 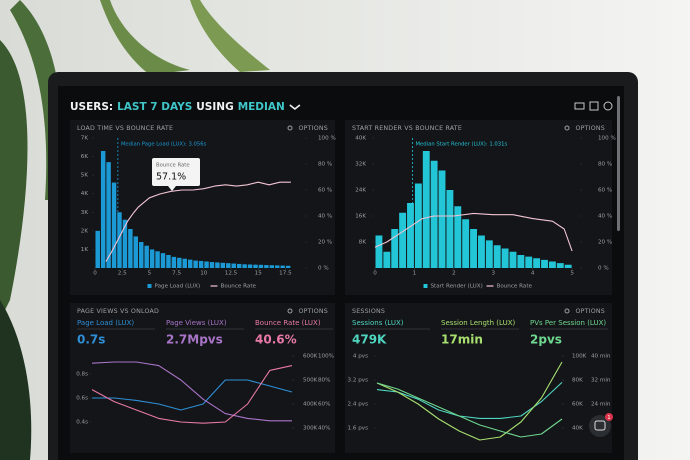 I want to click on median-label: Median Start Render (LUX): 1.031s, so click(x=461, y=145).